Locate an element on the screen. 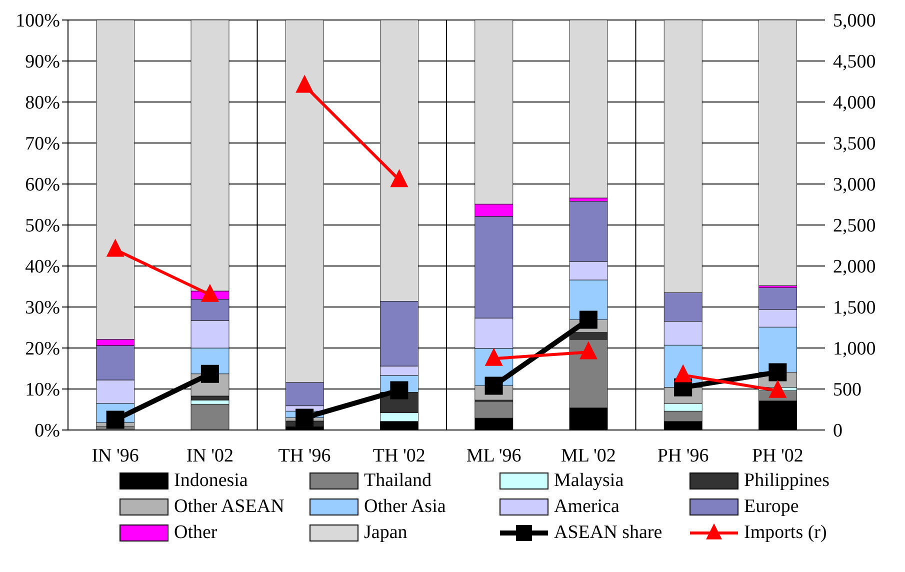 This screenshot has width=905, height=572. x-tick-label: IN '02 is located at coordinates (210, 455).